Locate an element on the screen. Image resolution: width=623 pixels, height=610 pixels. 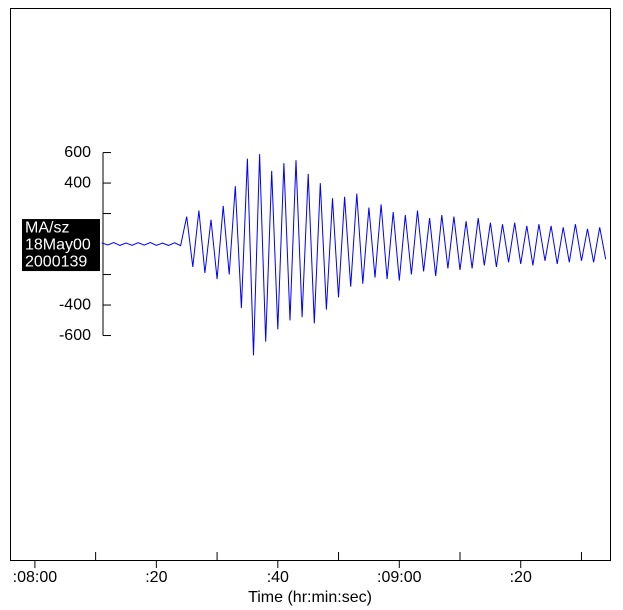
y-tick-label: -600 is located at coordinates (75, 335).